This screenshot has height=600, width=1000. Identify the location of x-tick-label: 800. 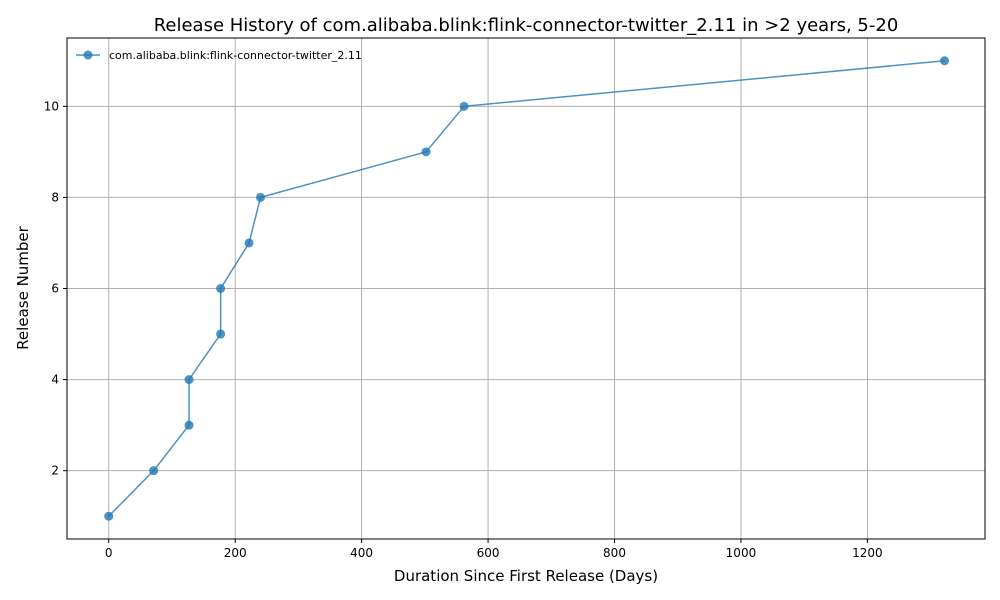
(614, 553).